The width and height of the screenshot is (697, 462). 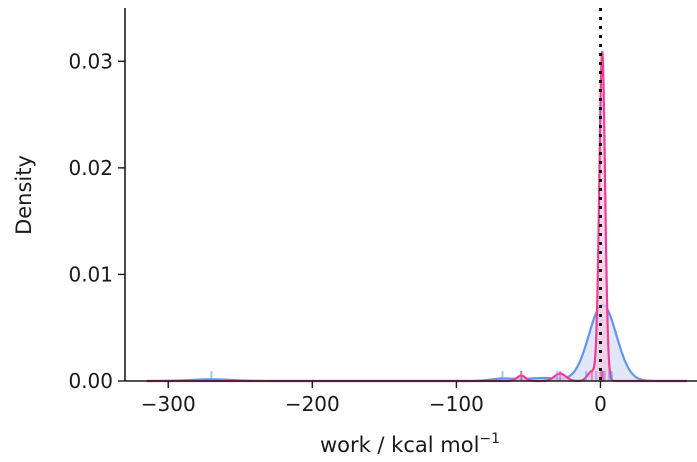 I want to click on x-tick-label: −100, so click(x=456, y=404).